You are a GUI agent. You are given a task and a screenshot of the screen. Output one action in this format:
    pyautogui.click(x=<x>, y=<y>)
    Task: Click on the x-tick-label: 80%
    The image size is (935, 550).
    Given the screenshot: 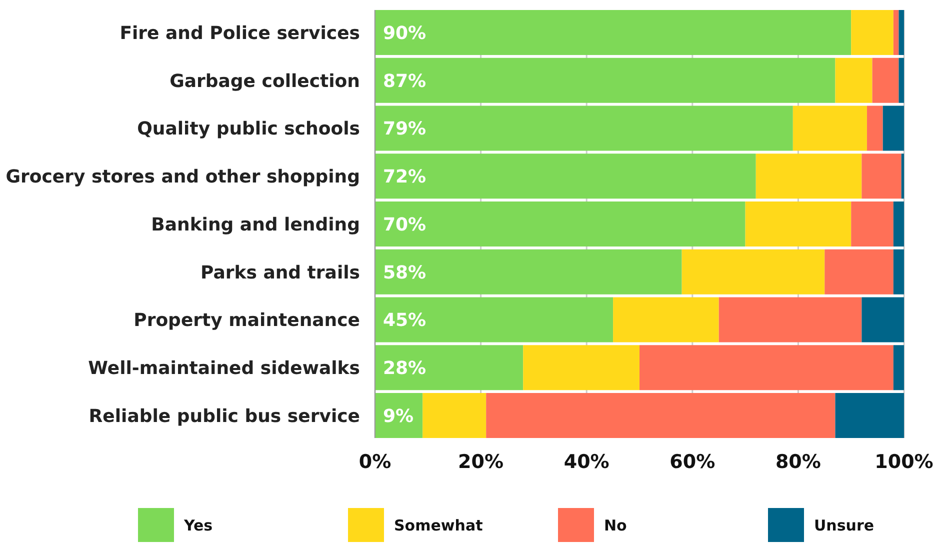 What is the action you would take?
    pyautogui.click(x=798, y=462)
    